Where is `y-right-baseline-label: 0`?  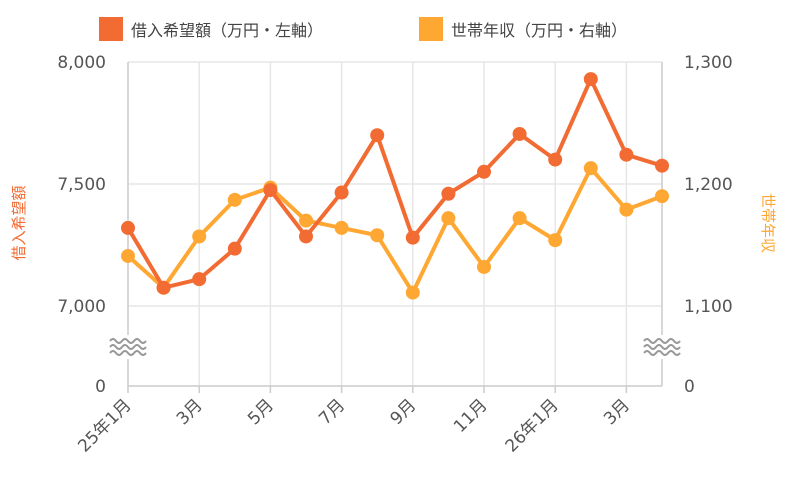 y-right-baseline-label: 0 is located at coordinates (689, 387).